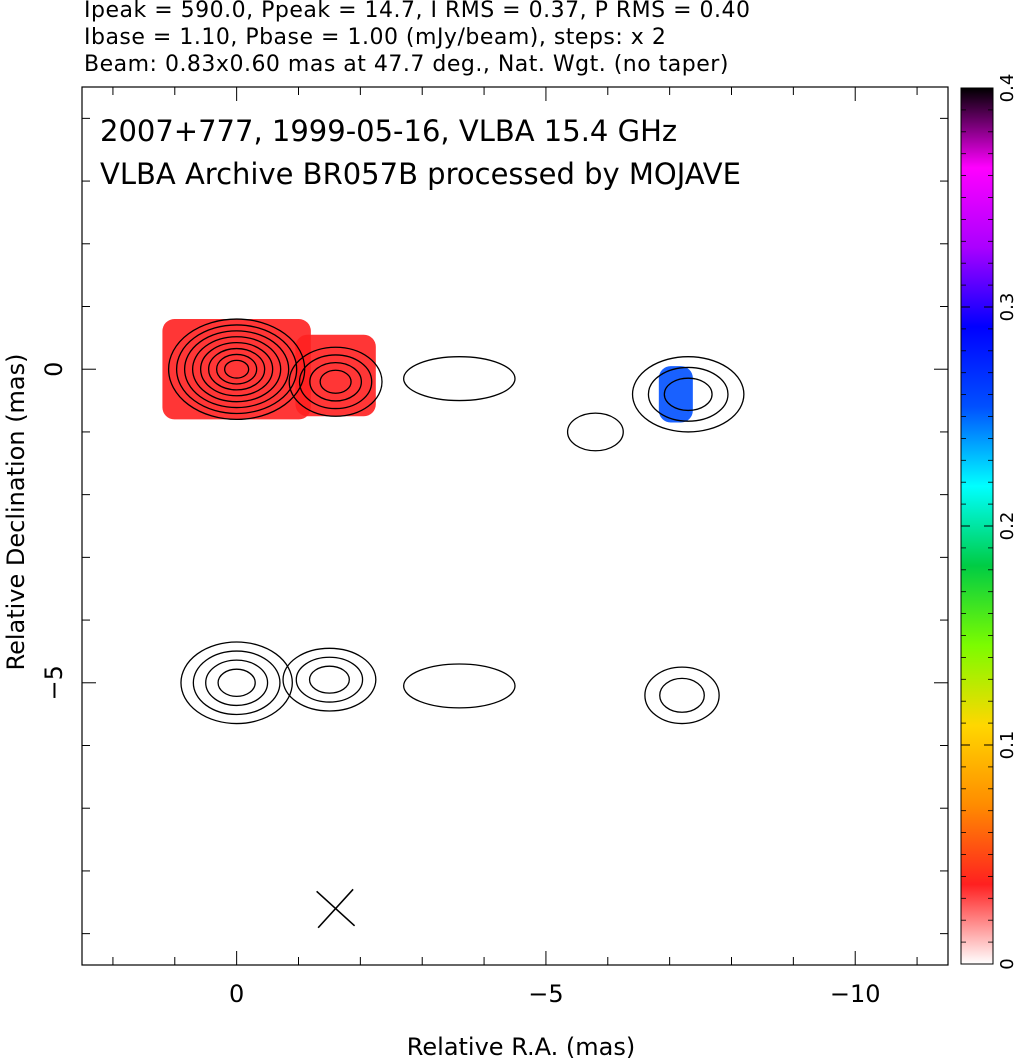 This screenshot has height=1061, width=1022. What do you see at coordinates (54, 682) in the screenshot?
I see `y-tick-label: −5` at bounding box center [54, 682].